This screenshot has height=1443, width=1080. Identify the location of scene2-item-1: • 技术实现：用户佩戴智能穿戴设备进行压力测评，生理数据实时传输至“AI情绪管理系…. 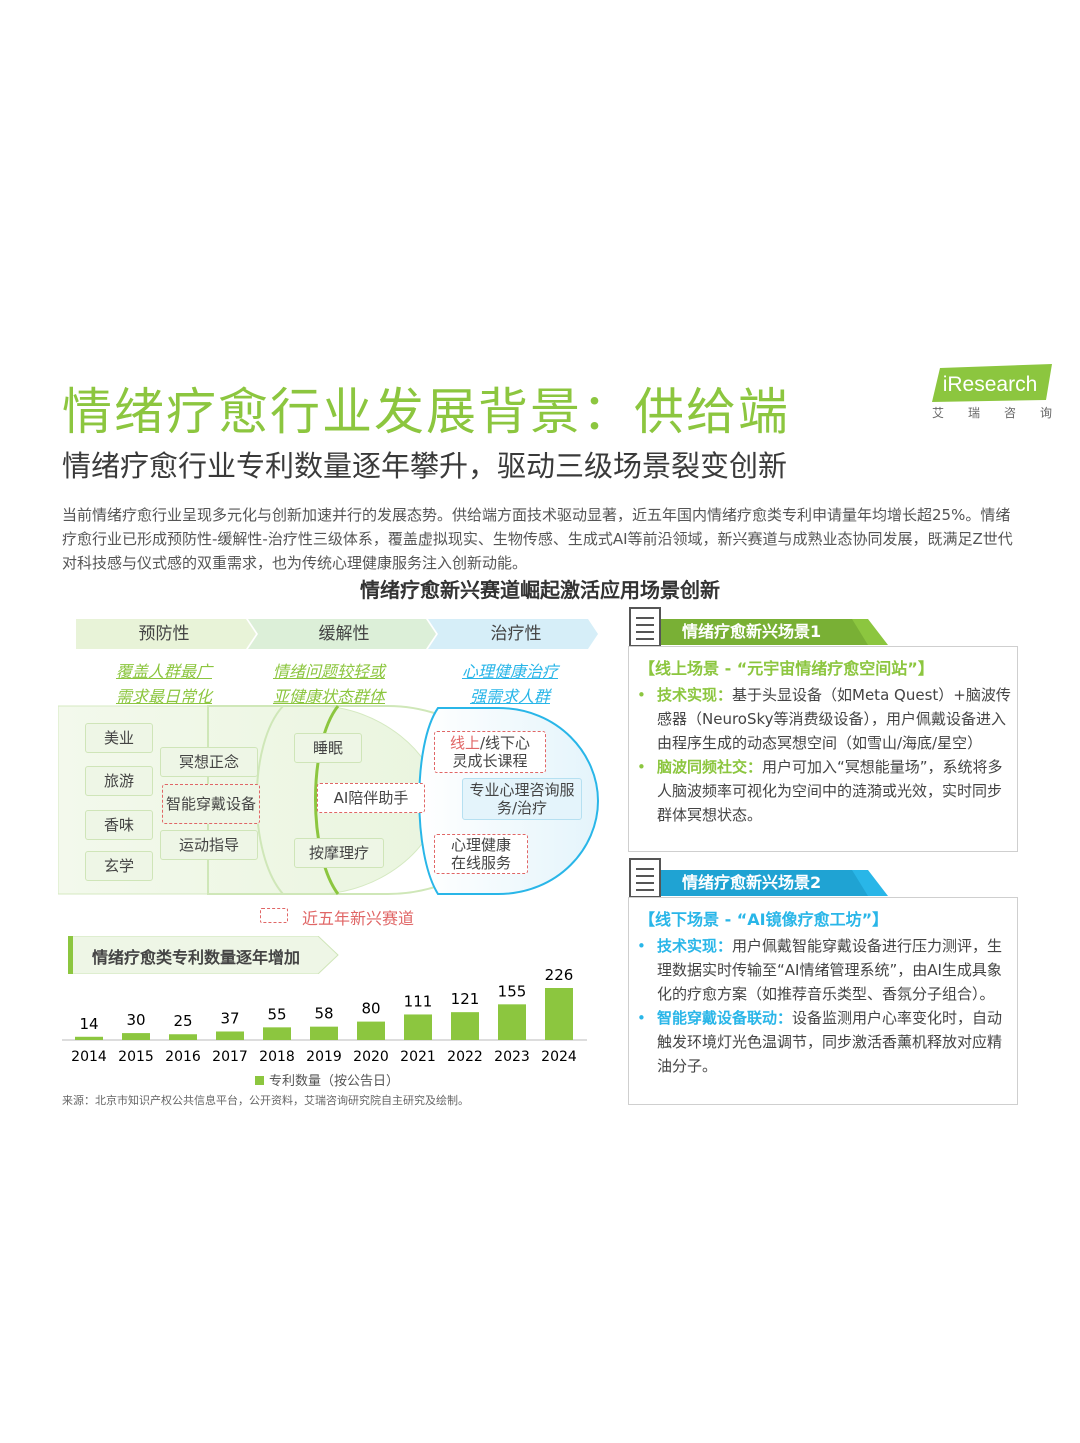
(820, 970).